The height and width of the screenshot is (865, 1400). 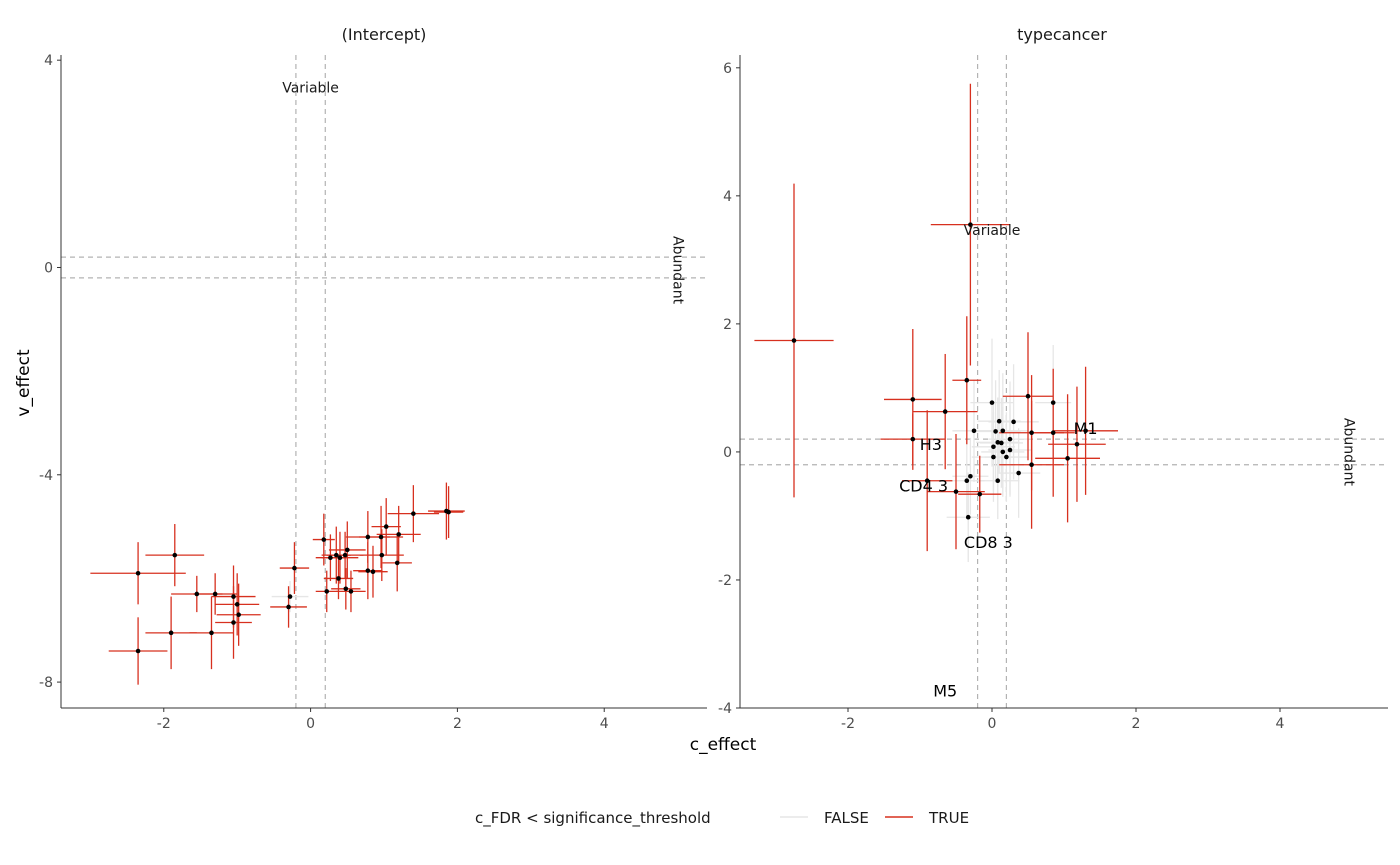 What do you see at coordinates (384, 34) in the screenshot?
I see `panel-title: (Intercept)` at bounding box center [384, 34].